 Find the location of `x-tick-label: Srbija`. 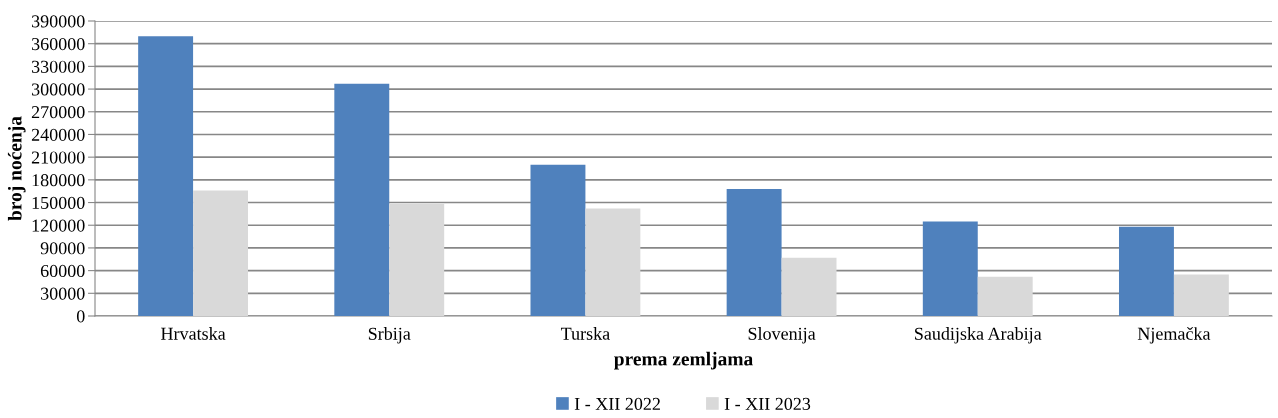

x-tick-label: Srbija is located at coordinates (389, 335).